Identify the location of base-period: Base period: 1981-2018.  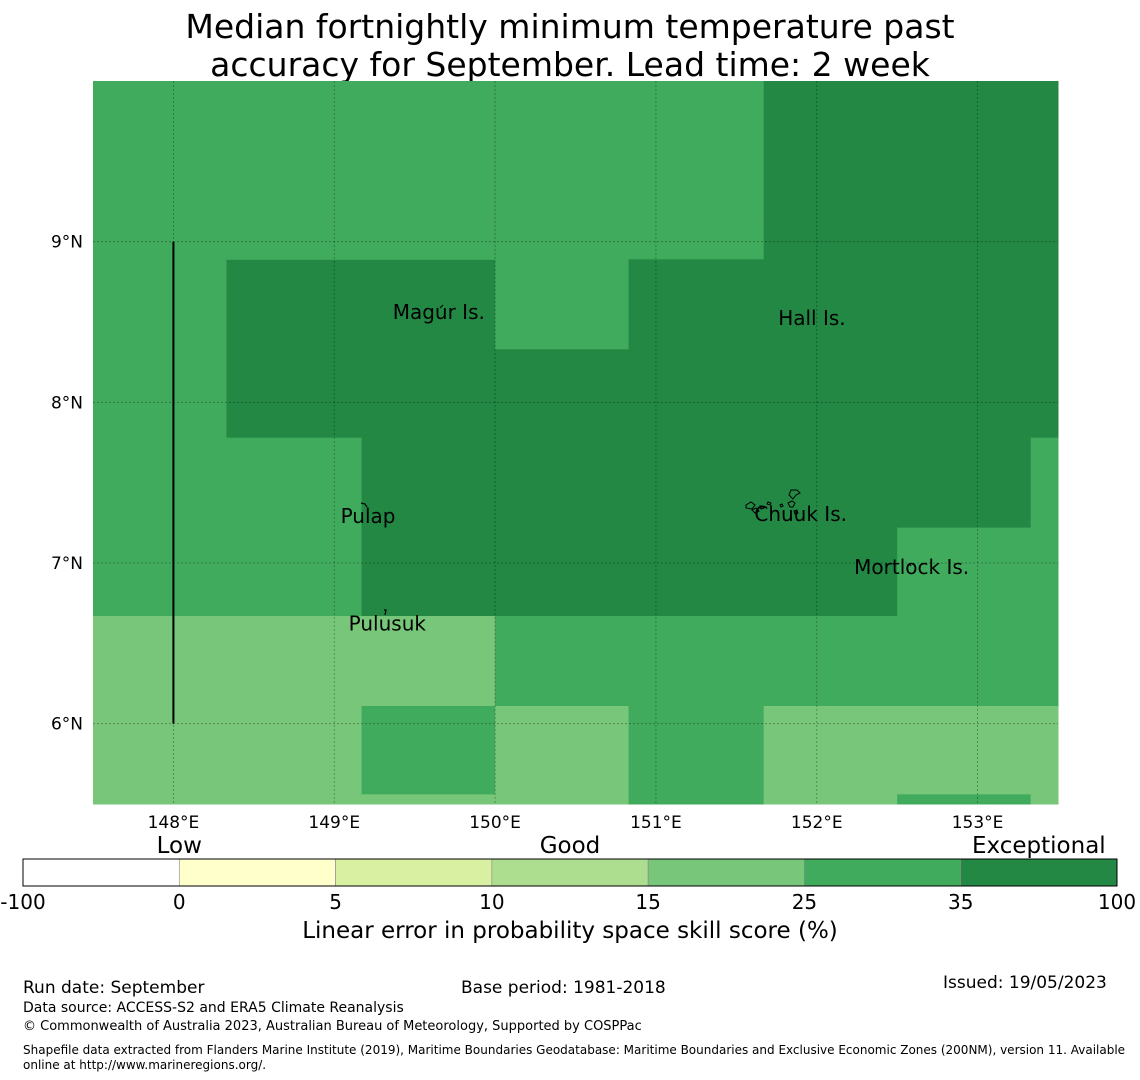
(563, 988).